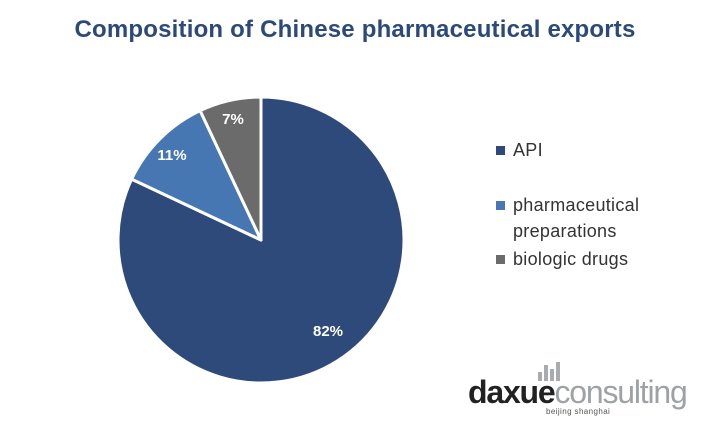  I want to click on legend-item-biologic-drugs: biologic drugs, so click(596, 259).